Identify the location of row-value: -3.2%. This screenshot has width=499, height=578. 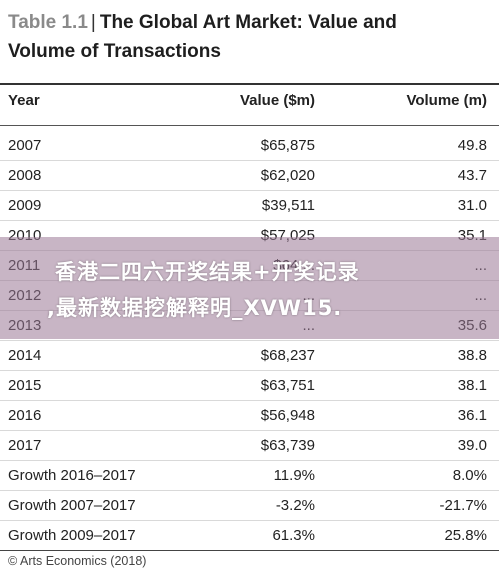
(295, 505).